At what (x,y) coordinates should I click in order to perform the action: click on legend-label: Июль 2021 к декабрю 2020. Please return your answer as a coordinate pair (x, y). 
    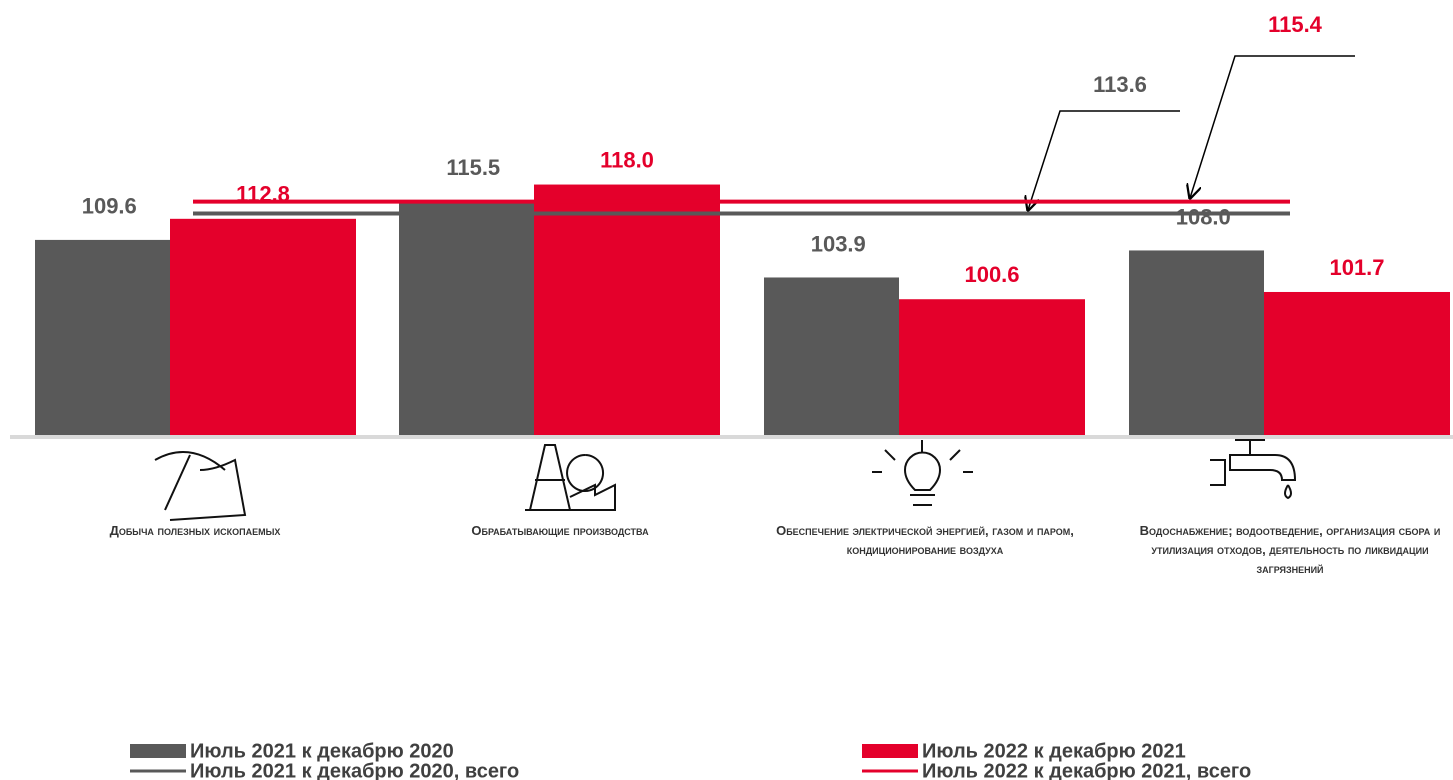
    Looking at the image, I should click on (322, 751).